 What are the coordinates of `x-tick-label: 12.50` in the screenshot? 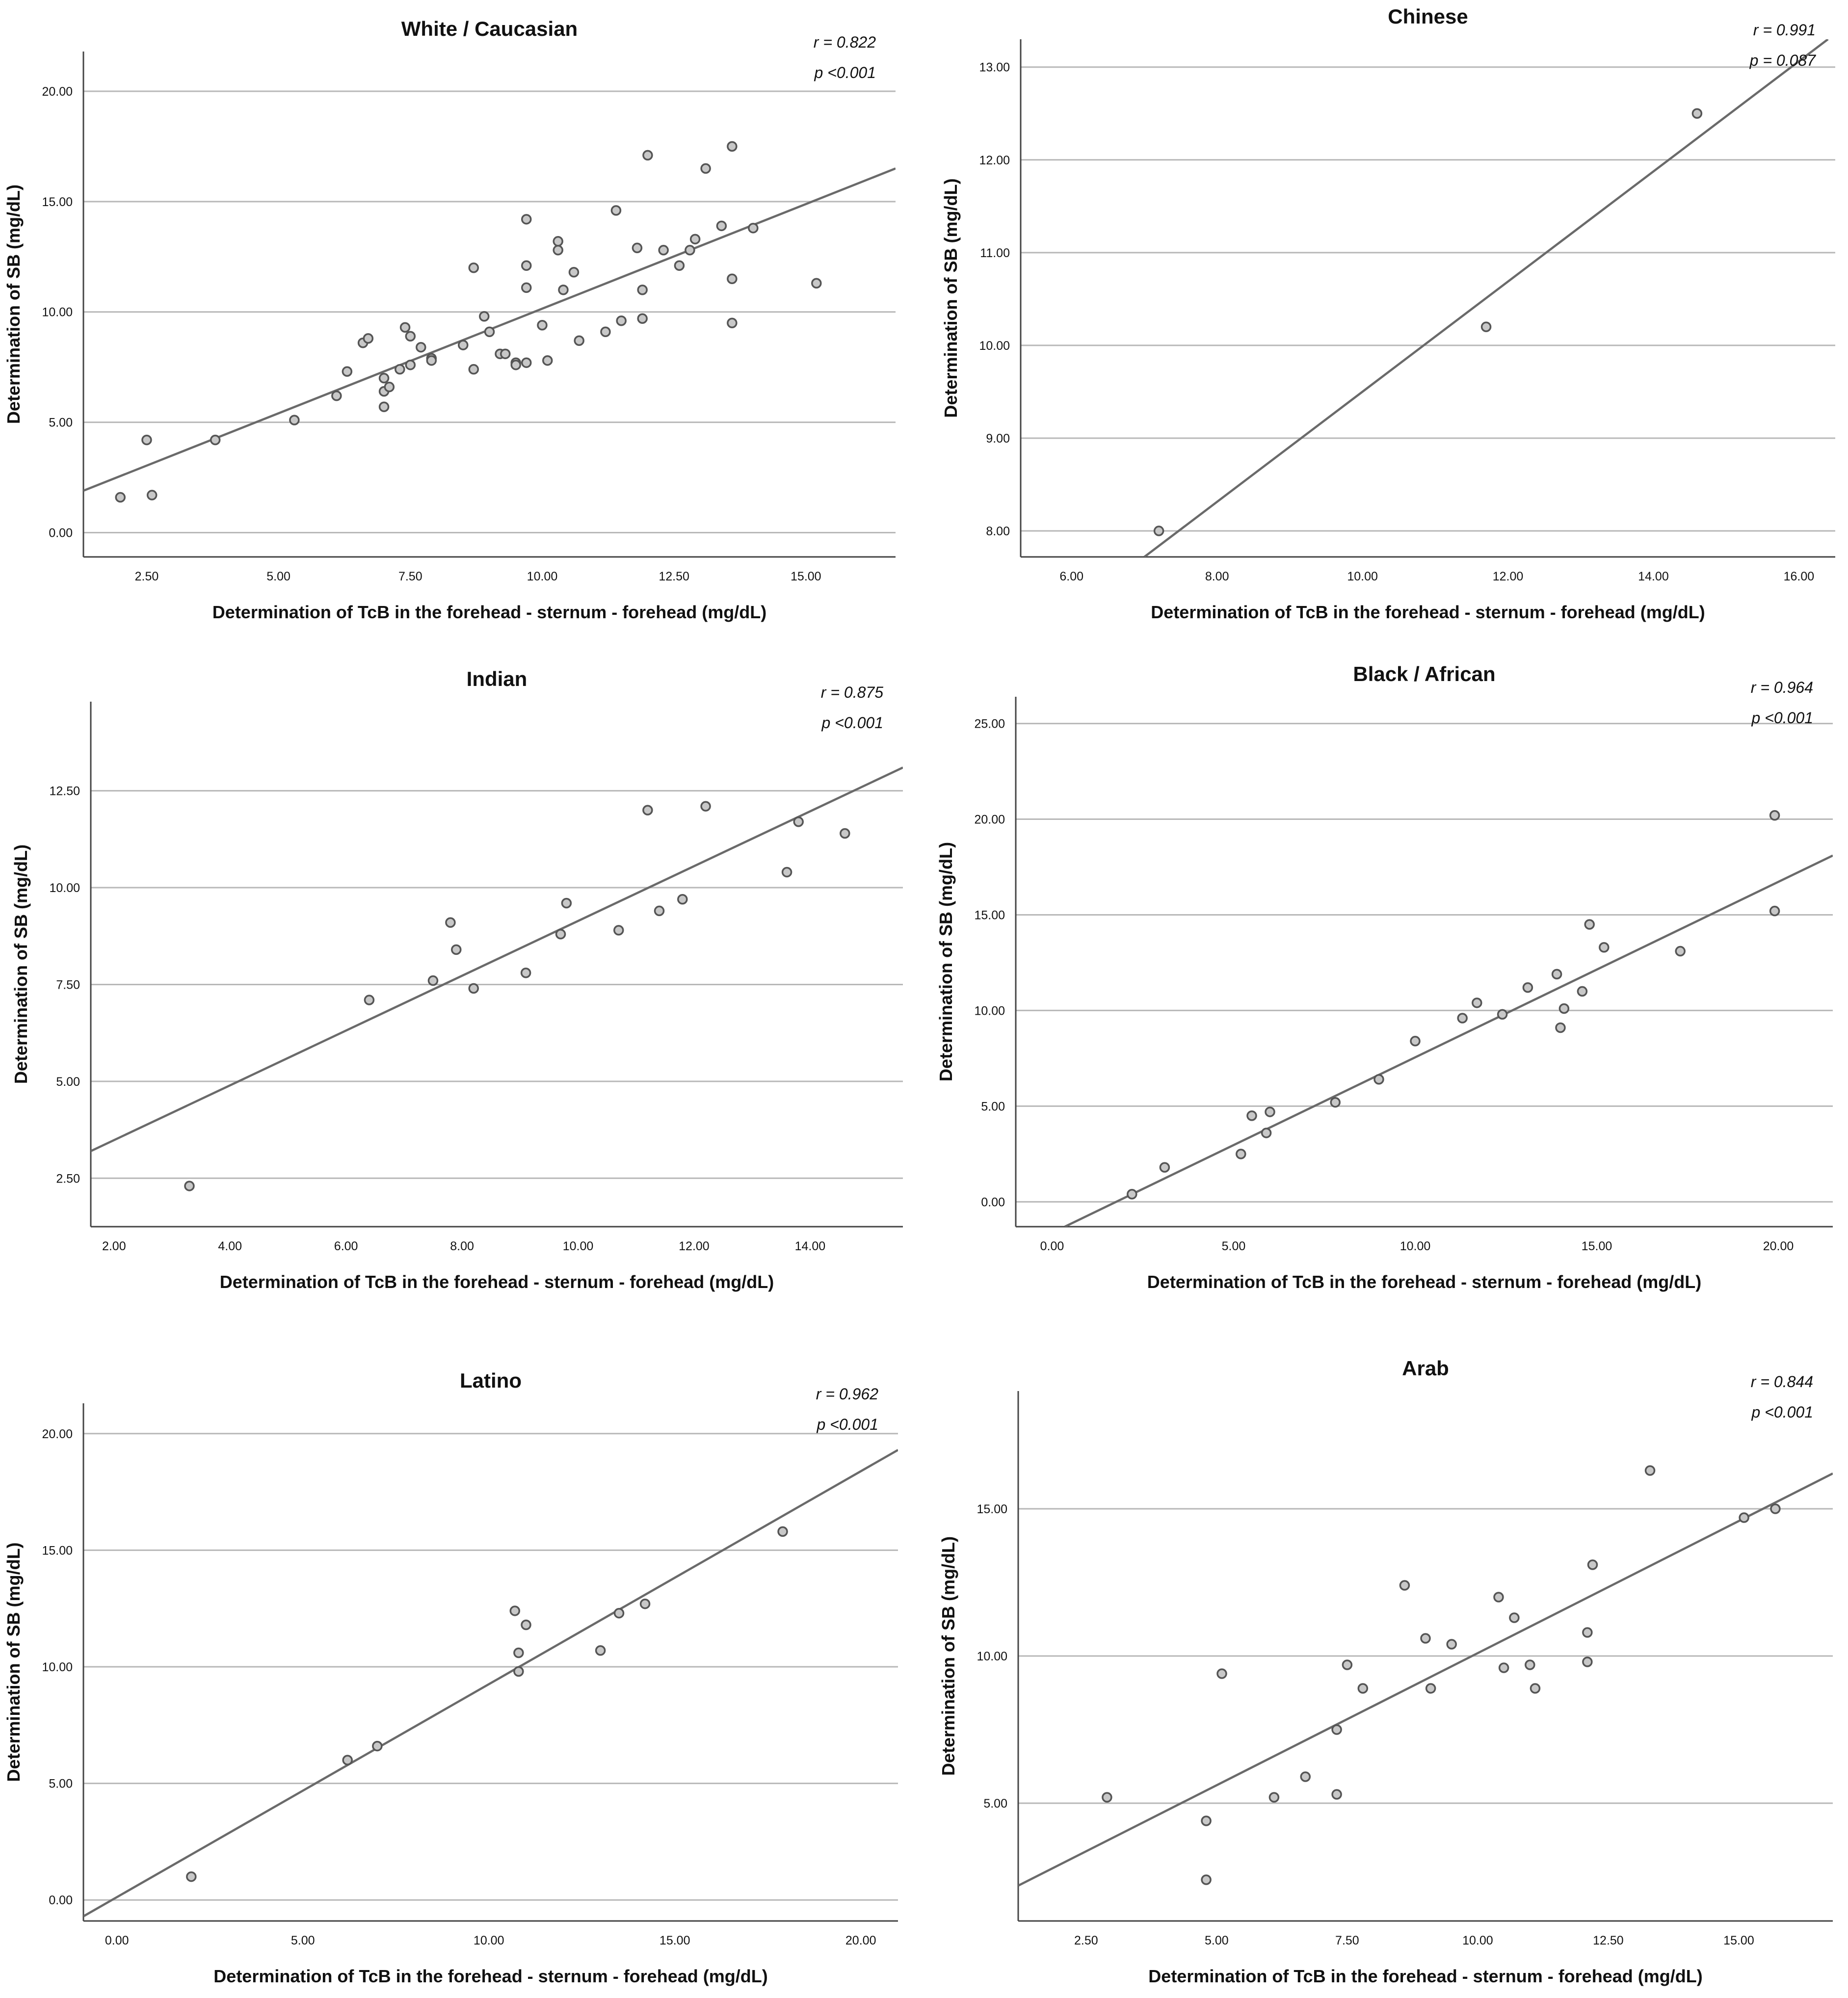 It's located at (674, 576).